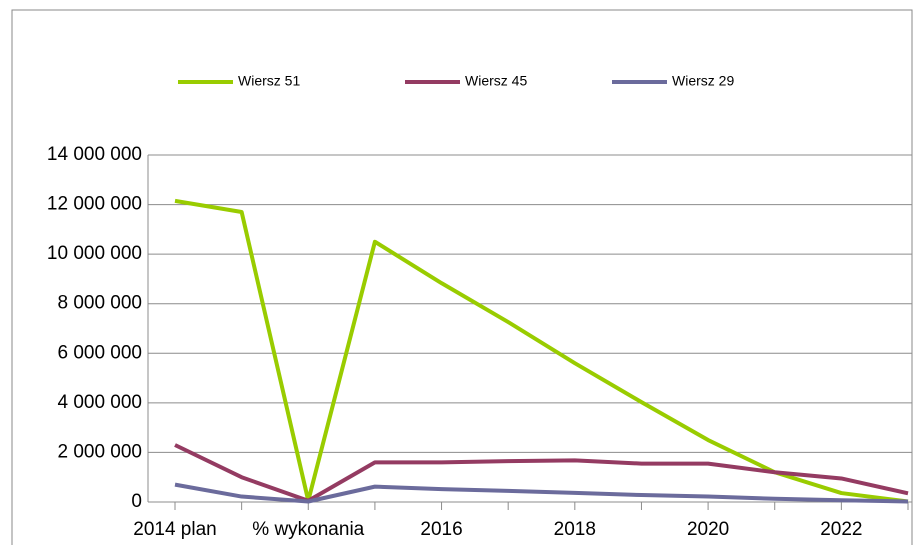 The image size is (924, 545). I want to click on x-tick-label: 2014 plan, so click(174, 529).